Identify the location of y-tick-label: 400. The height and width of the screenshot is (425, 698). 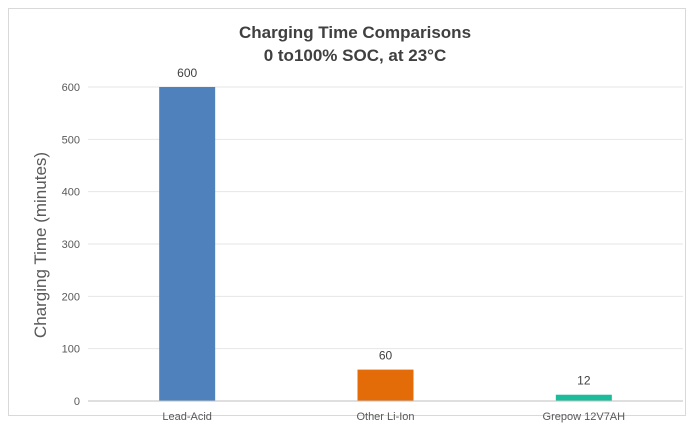
(71, 193).